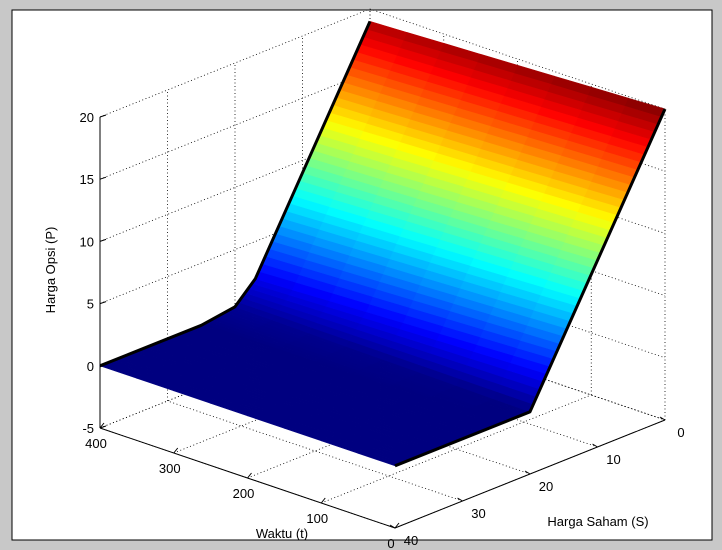 The image size is (722, 550). What do you see at coordinates (170, 468) in the screenshot?
I see `y-tick-label: 300` at bounding box center [170, 468].